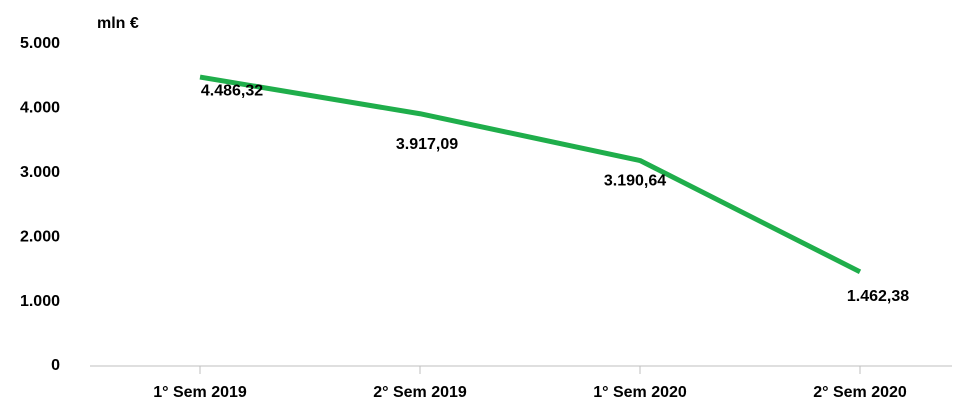 This screenshot has height=408, width=961. Describe the element at coordinates (200, 392) in the screenshot. I see `x-tick-label: 1° Sem 2019` at that location.